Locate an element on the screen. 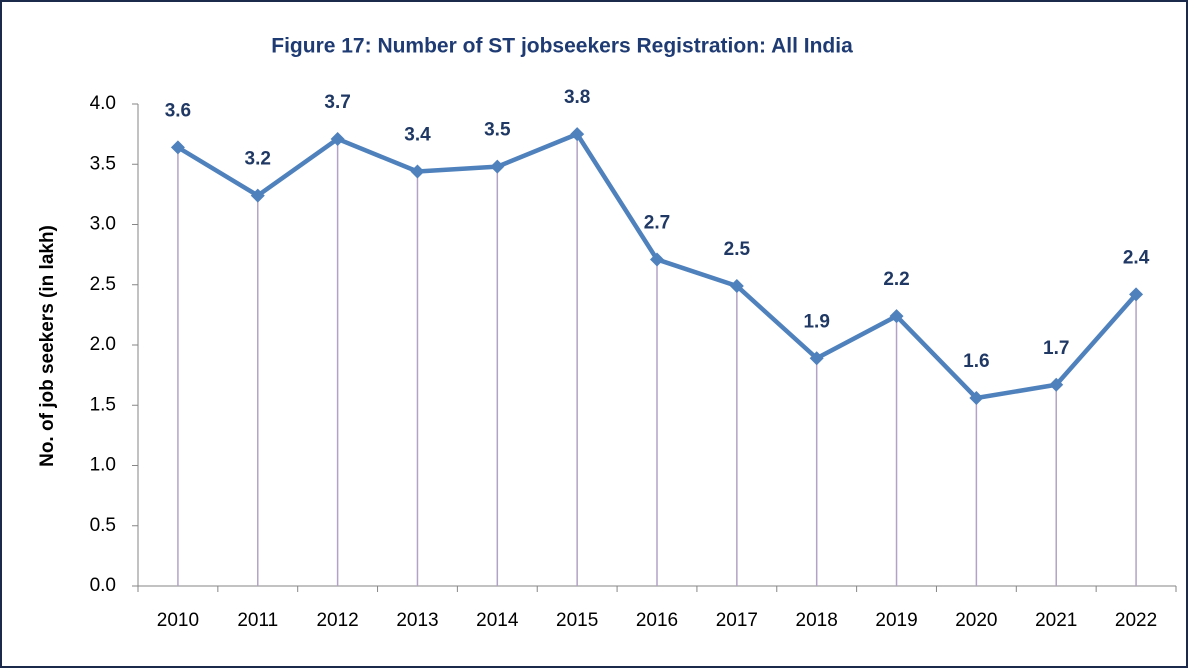  data-label: 3.2 is located at coordinates (258, 159).